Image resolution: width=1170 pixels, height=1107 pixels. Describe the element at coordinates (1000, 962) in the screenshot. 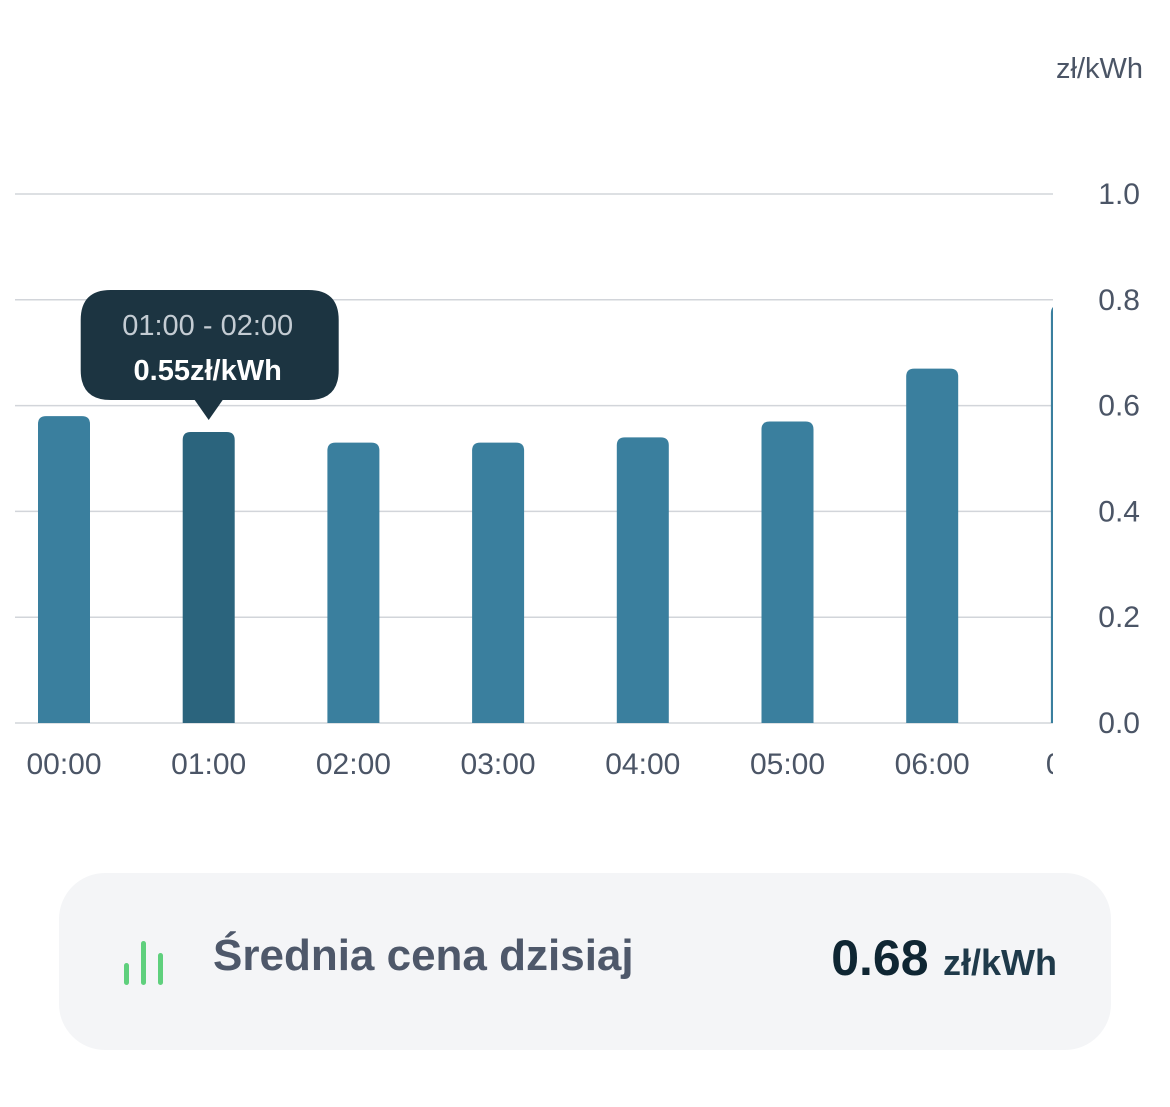

I see `average-price-unit: zł/kWh` at that location.